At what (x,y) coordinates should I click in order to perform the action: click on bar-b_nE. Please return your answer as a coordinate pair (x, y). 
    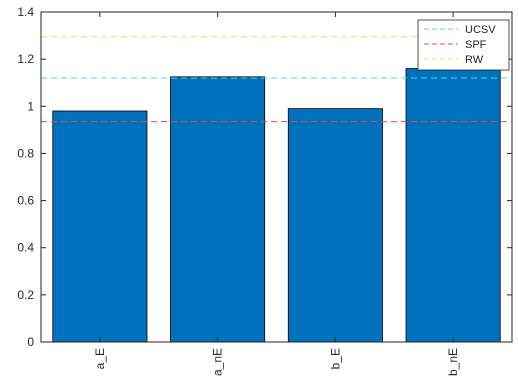
    Looking at the image, I should click on (453, 205).